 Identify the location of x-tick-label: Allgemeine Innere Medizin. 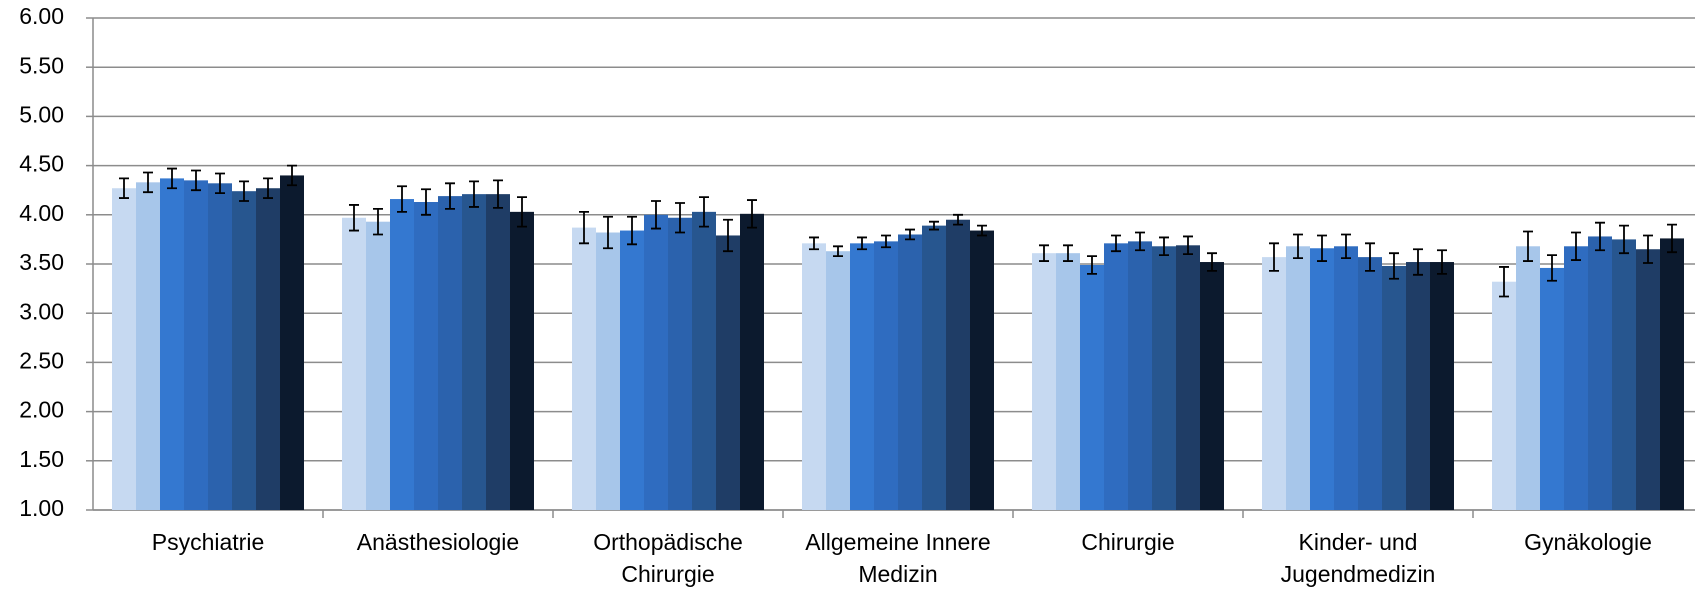
(898, 558).